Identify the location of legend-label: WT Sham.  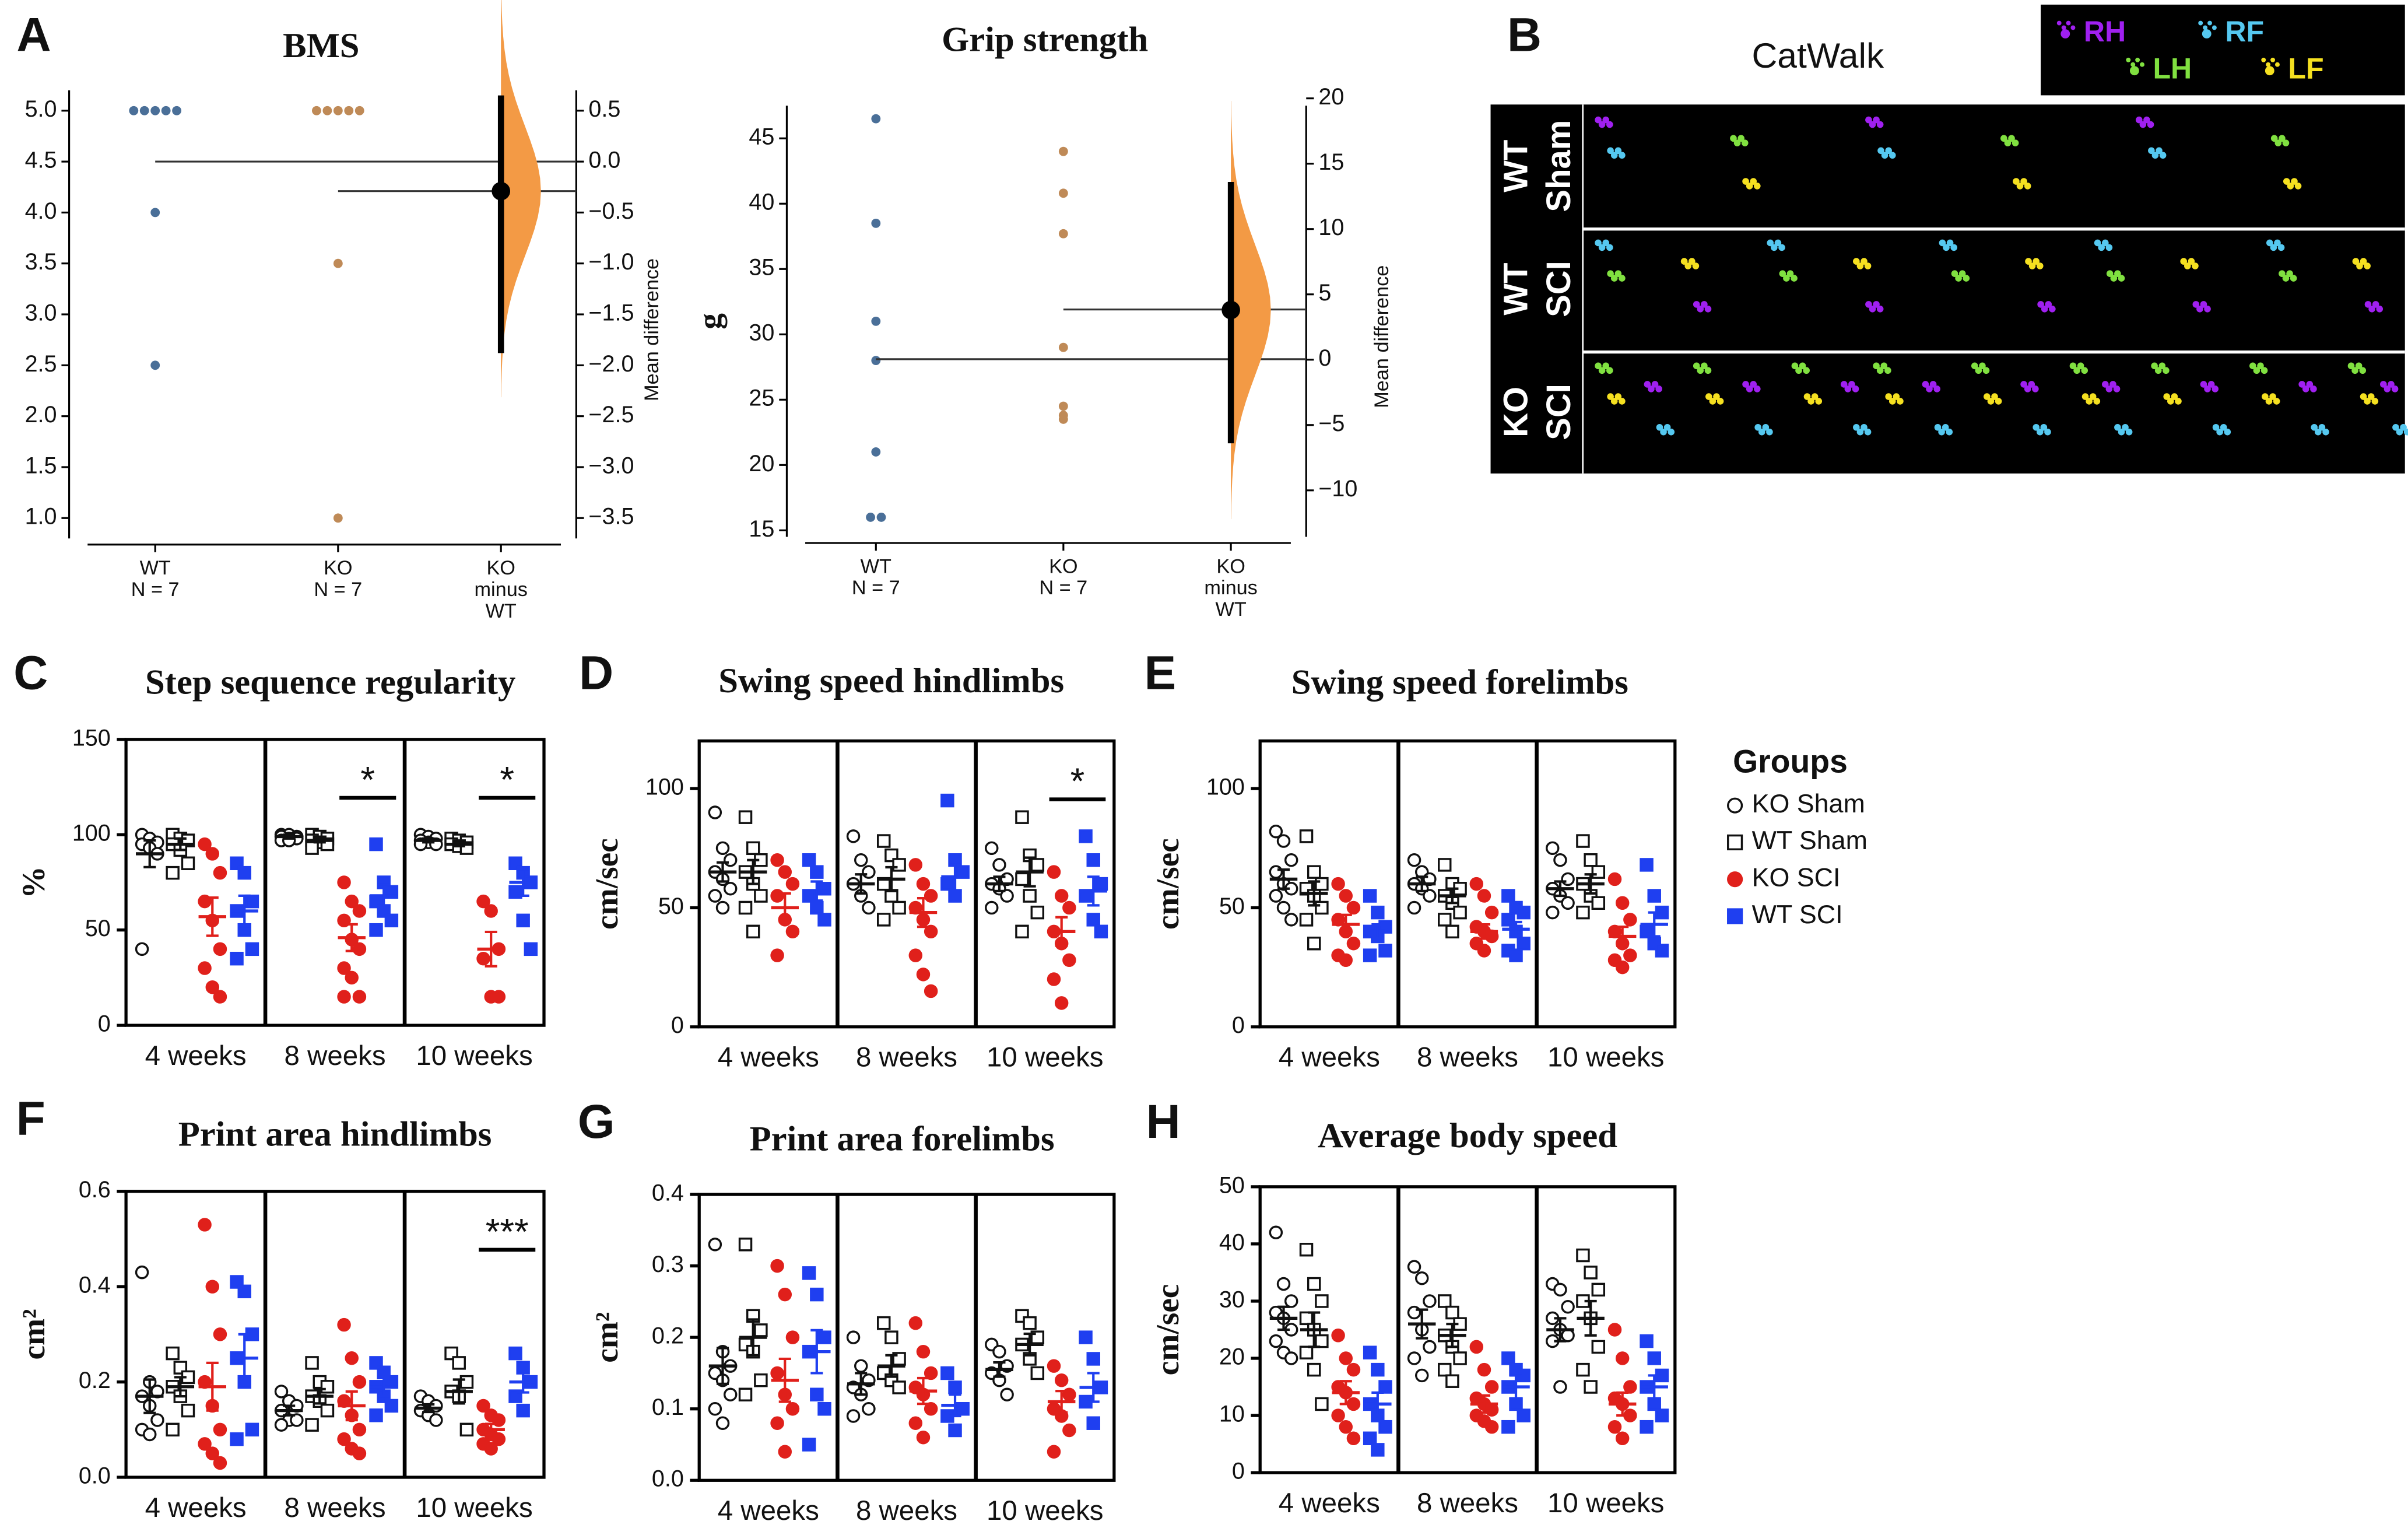
(1810, 840).